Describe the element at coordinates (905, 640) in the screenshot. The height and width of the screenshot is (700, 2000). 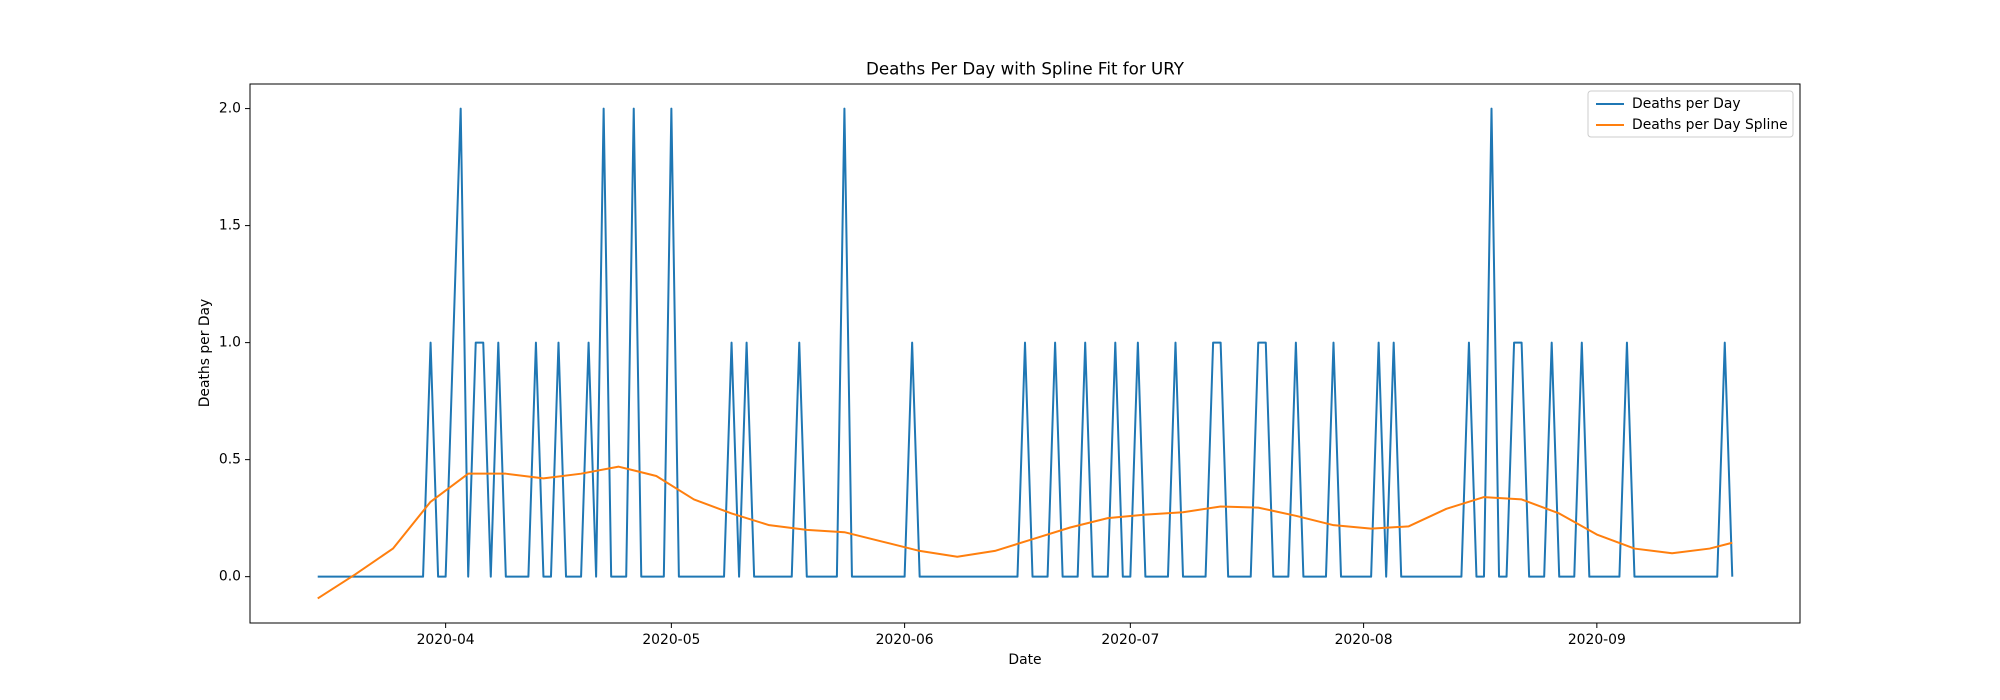
I see `x-tick-label: 2020-06` at that location.